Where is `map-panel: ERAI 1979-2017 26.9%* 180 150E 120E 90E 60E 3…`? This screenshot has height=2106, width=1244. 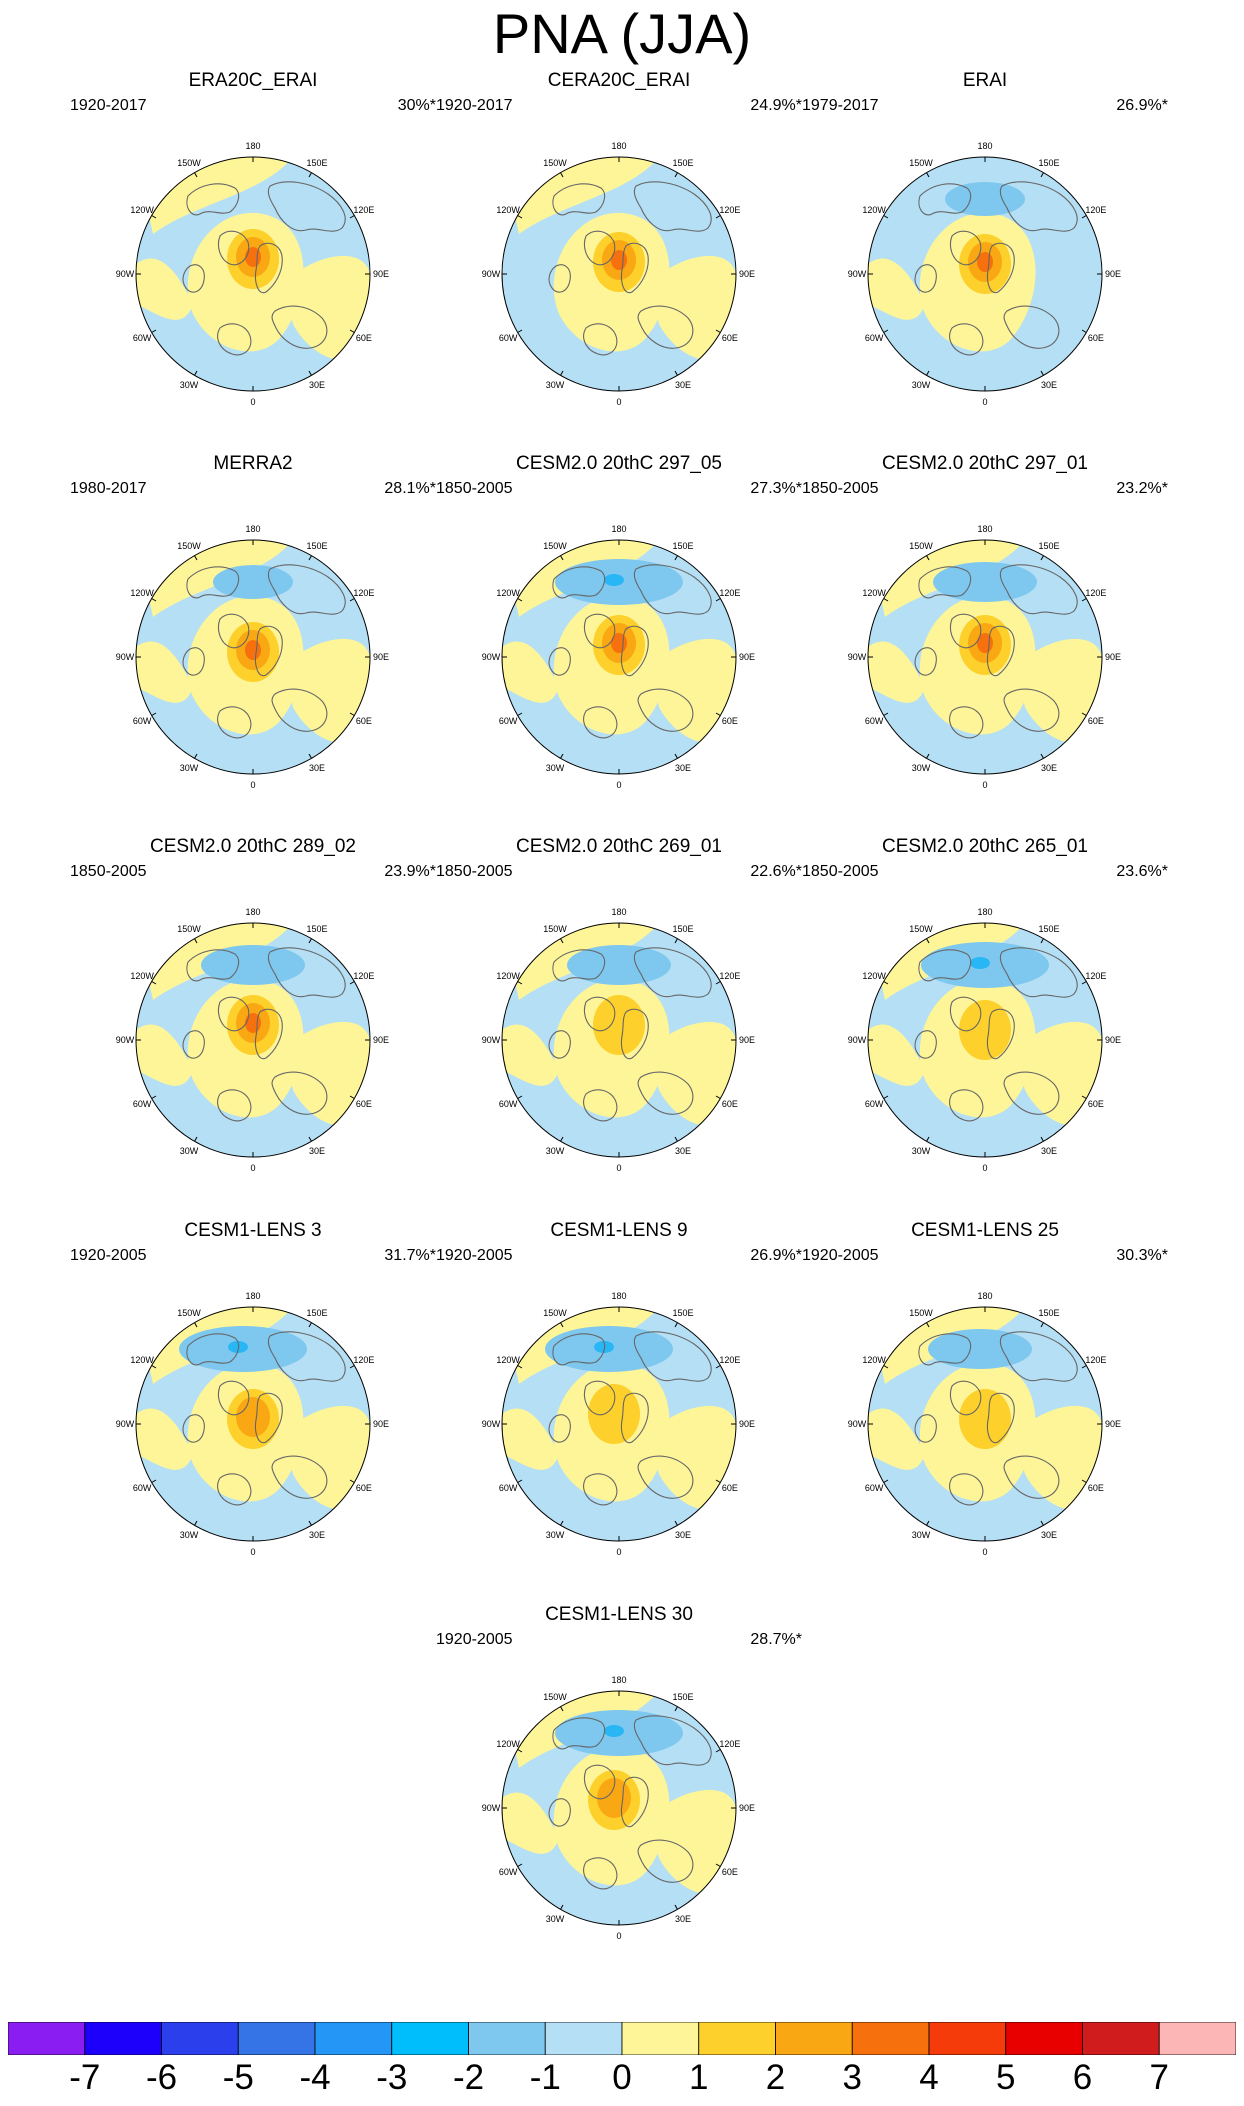 map-panel: ERAI 1979-2017 26.9%* 180 150E 120E 90E 60E 3… is located at coordinates (985, 255).